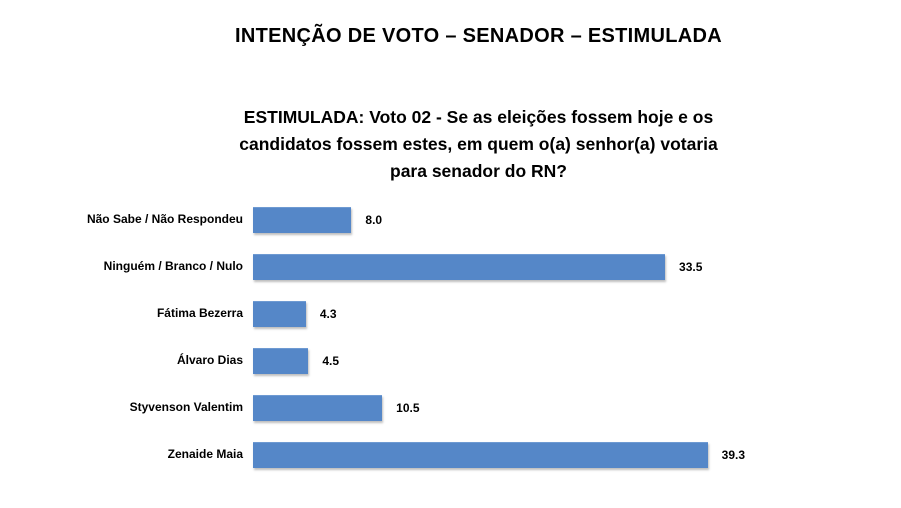 The height and width of the screenshot is (508, 901). What do you see at coordinates (164, 218) in the screenshot?
I see `category-label: Não Sabe / Não Respondeu` at bounding box center [164, 218].